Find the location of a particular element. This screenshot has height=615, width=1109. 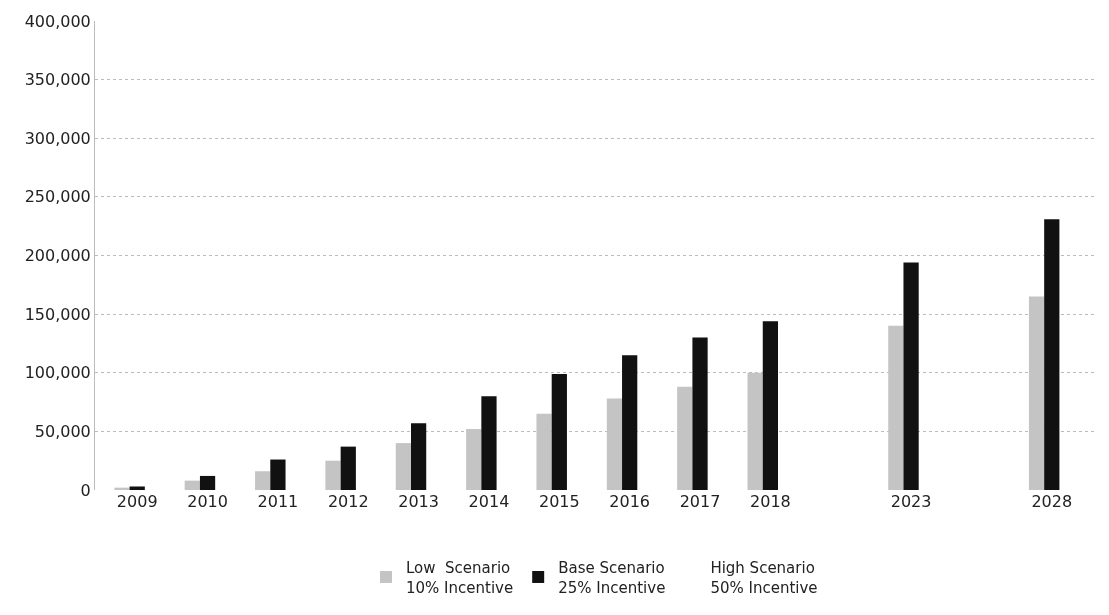

x-tick-label: 2018 is located at coordinates (770, 501).